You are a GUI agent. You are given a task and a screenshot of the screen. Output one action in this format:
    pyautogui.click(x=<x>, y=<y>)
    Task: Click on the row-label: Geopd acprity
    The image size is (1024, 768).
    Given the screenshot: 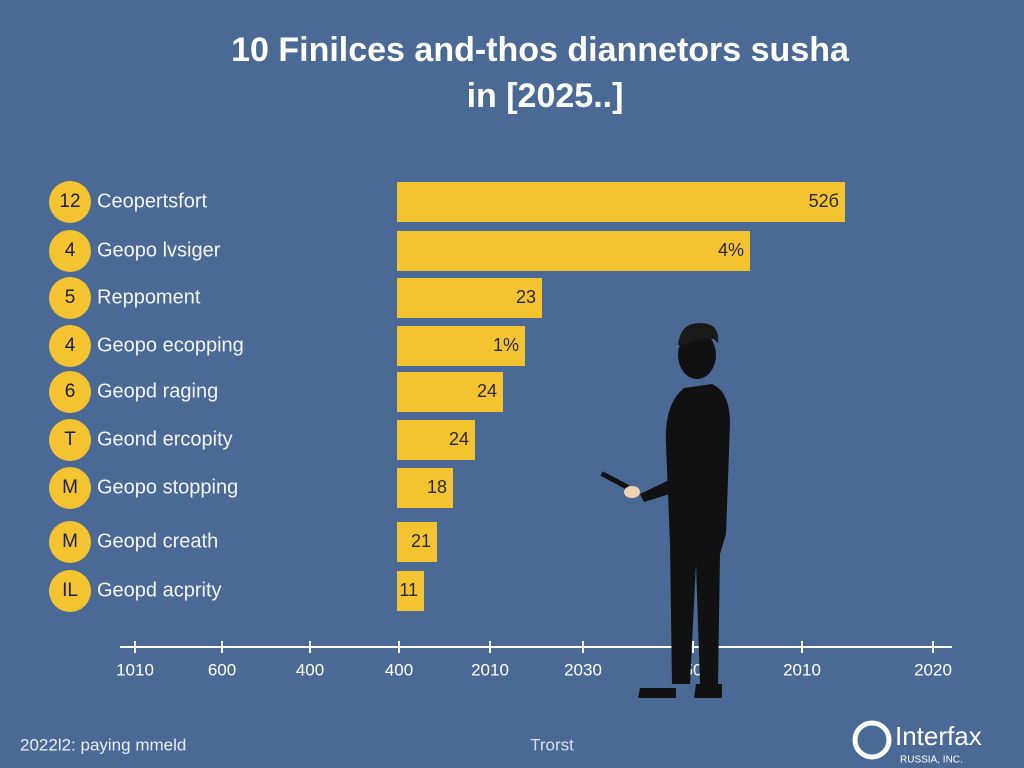 What is the action you would take?
    pyautogui.click(x=159, y=590)
    